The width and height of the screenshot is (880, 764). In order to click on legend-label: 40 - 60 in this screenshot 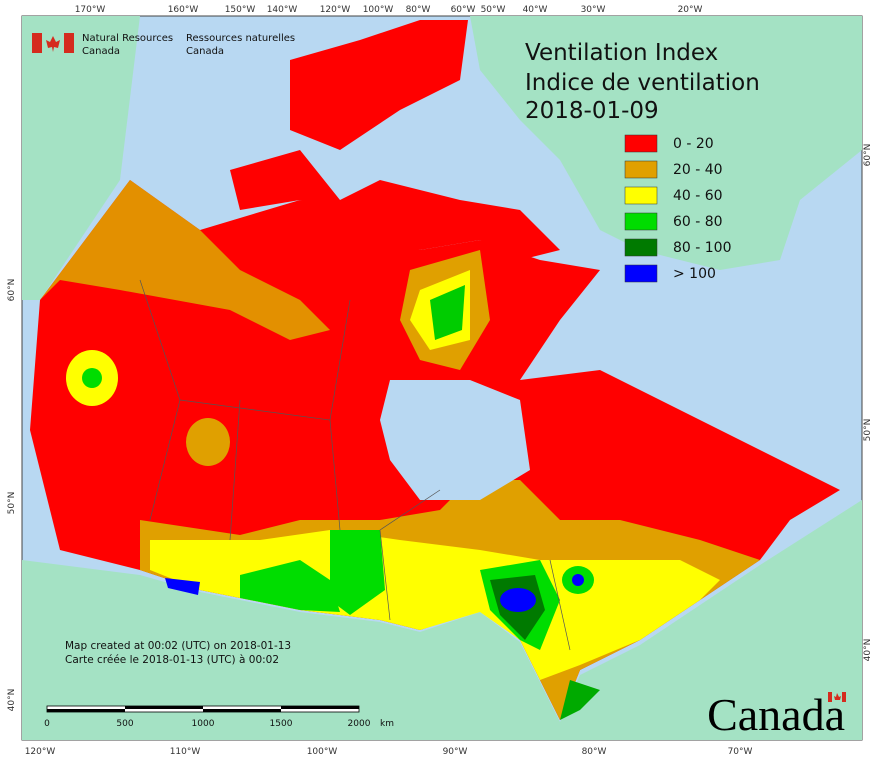, I will do `click(698, 196)`.